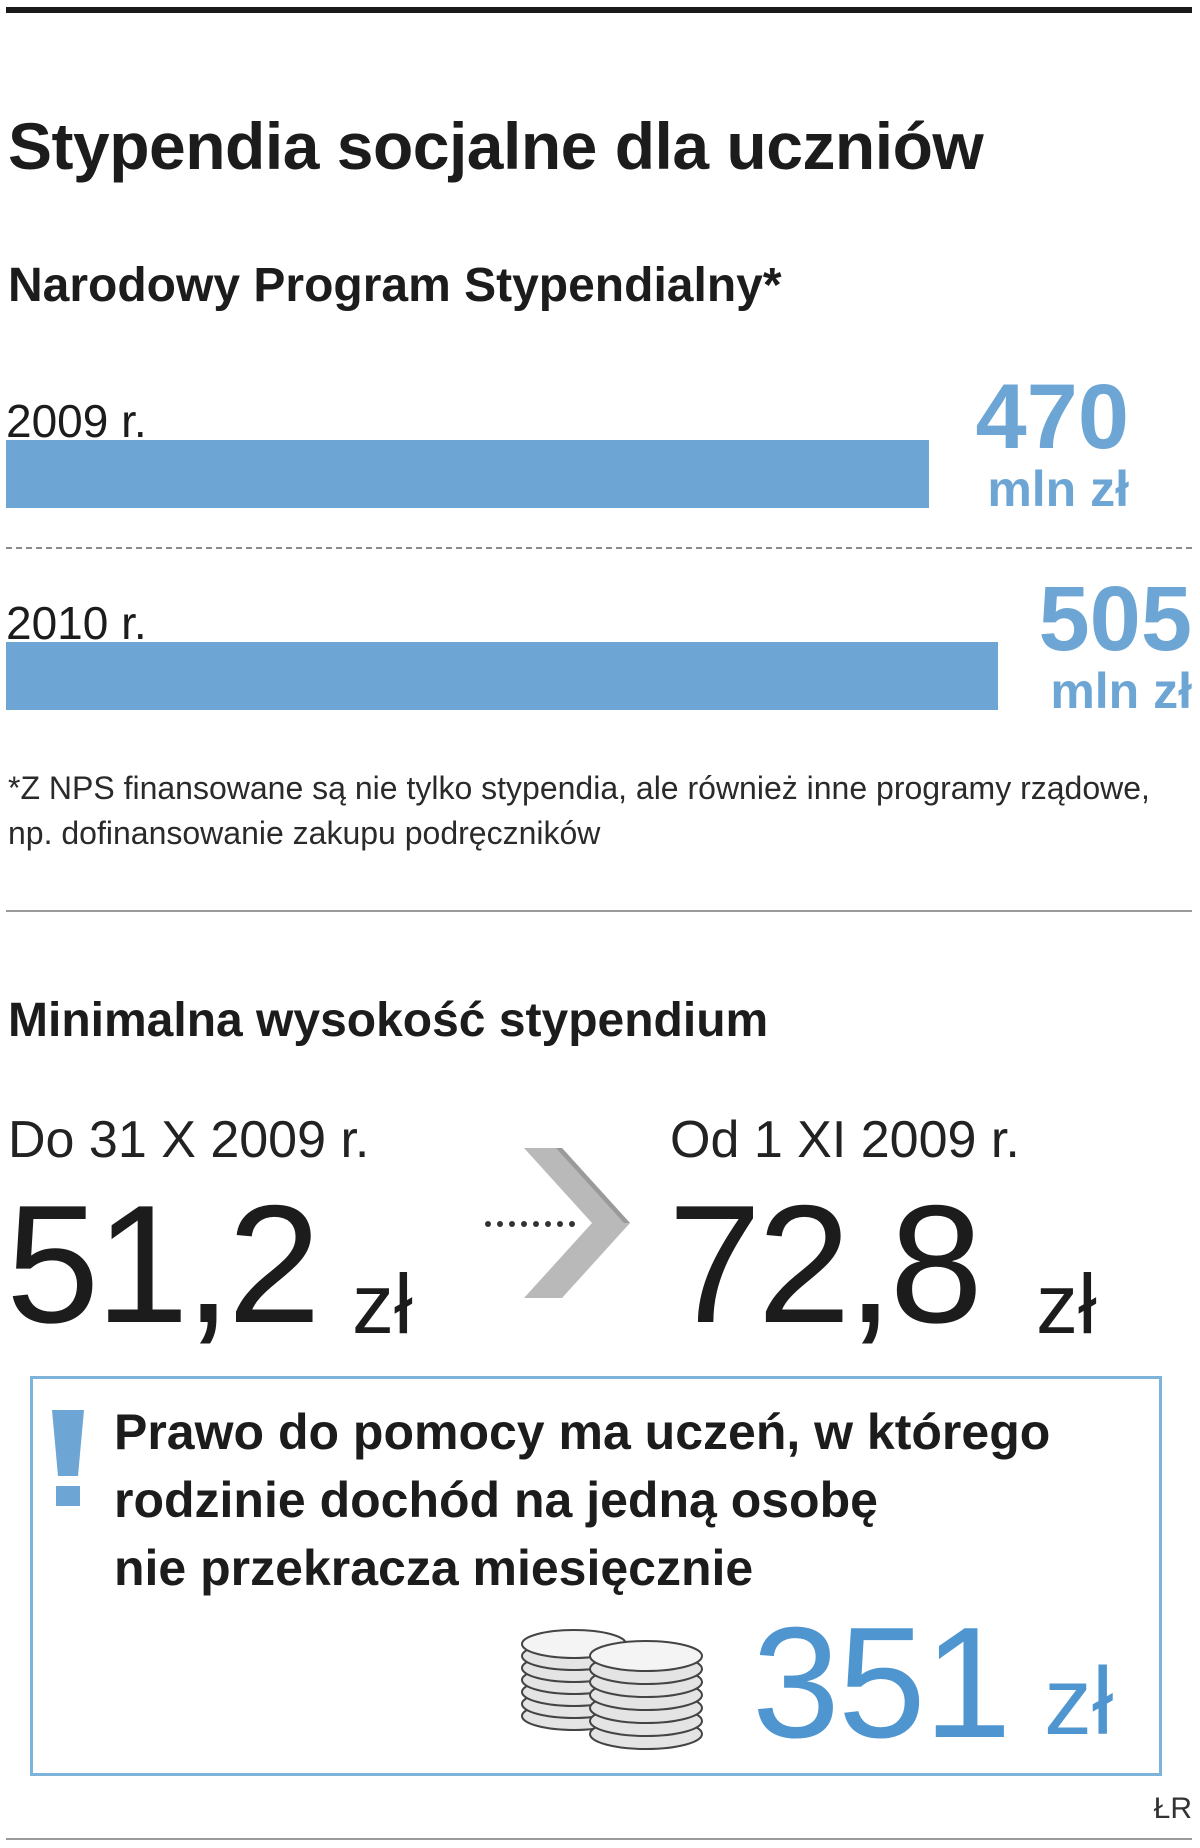  I want to click on chart-title: Narodowy Program Stypendialny*, so click(395, 285).